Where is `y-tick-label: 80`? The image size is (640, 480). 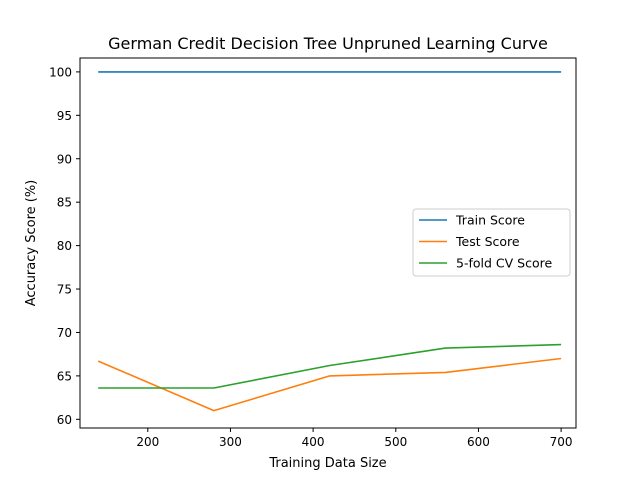 y-tick-label: 80 is located at coordinates (64, 246).